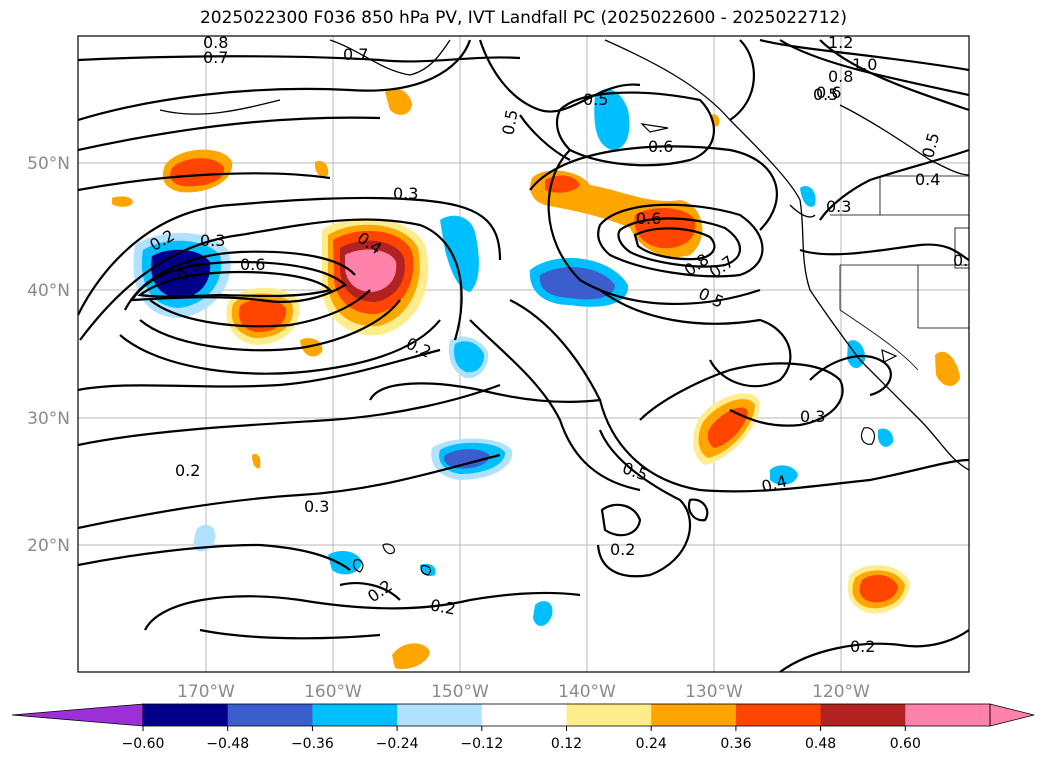 The height and width of the screenshot is (765, 1047). I want to click on colorbar-extend-high, so click(1012, 715).